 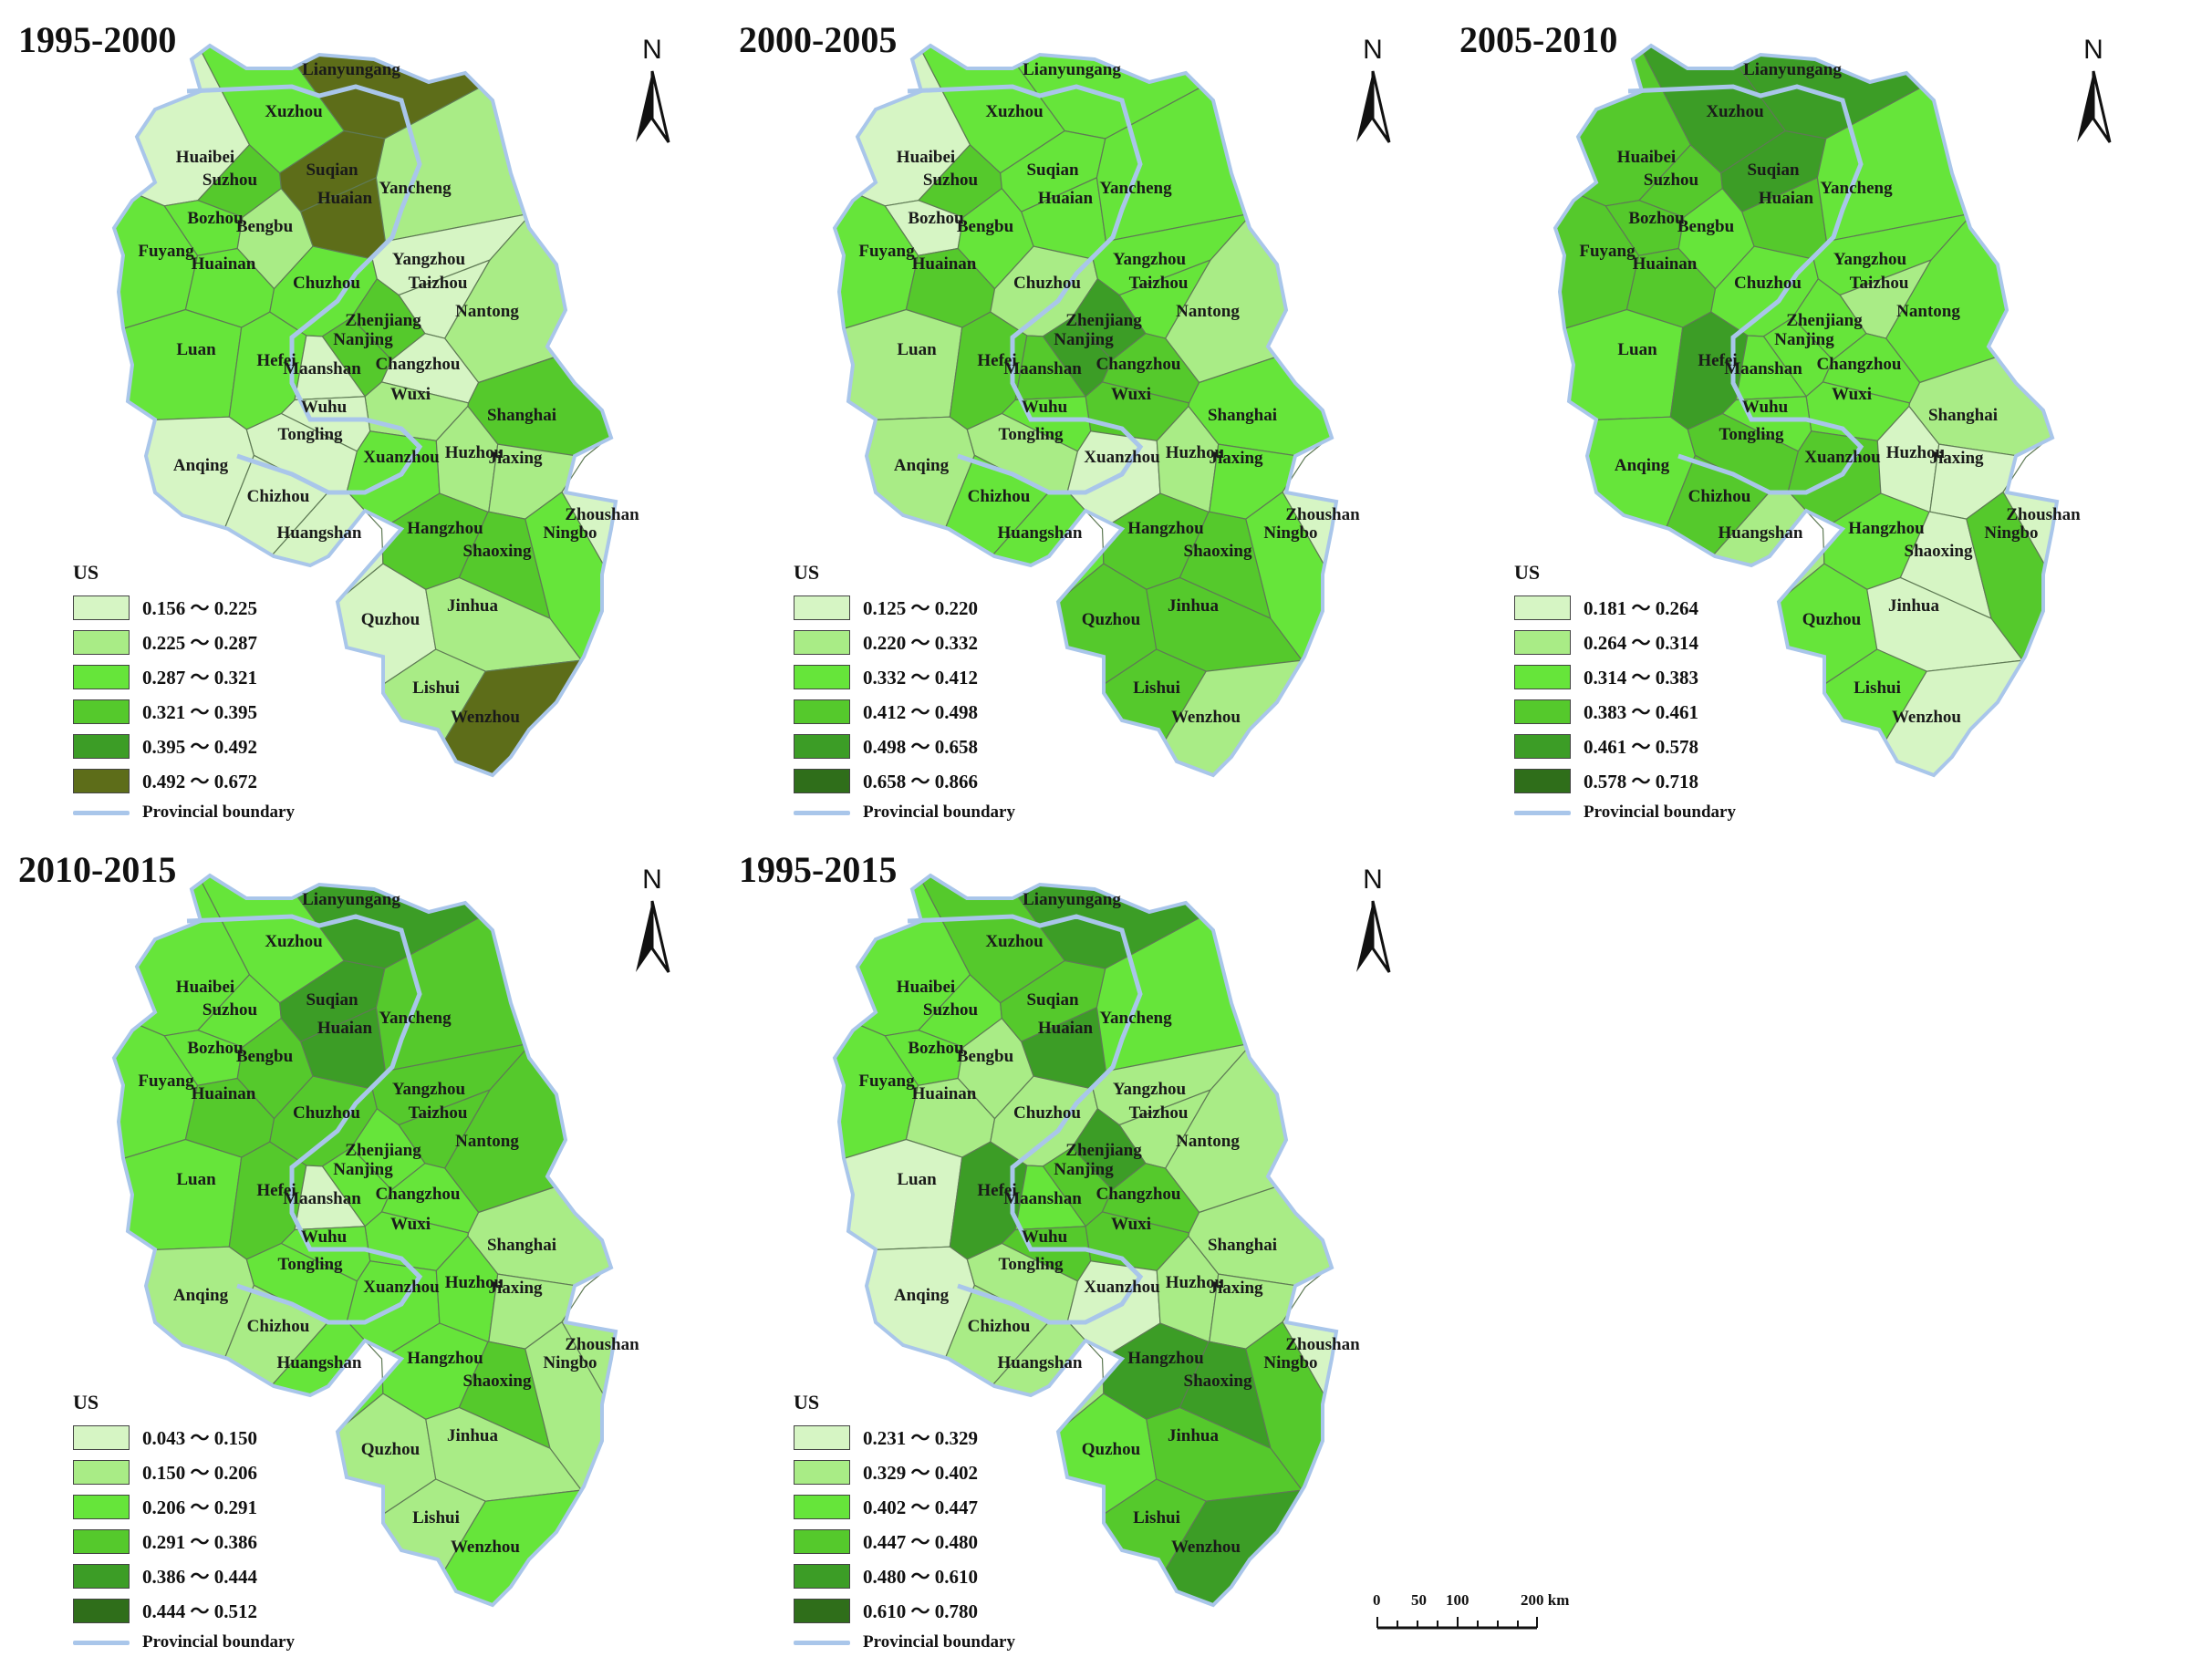 What do you see at coordinates (210, 608) in the screenshot?
I see `legend-row: 0.156 ～ 0.225` at bounding box center [210, 608].